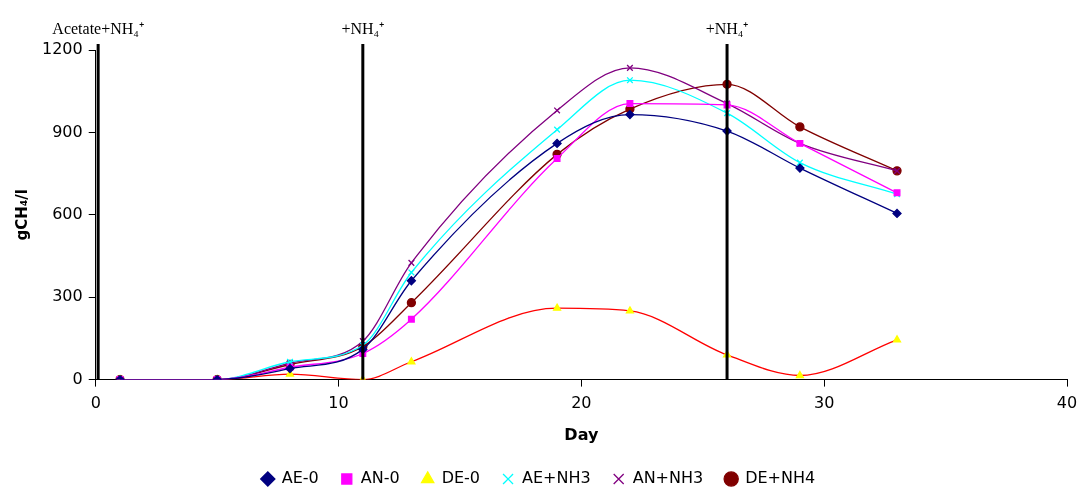  Describe the element at coordinates (62, 49) in the screenshot. I see `y-tick-label: 1200` at that location.